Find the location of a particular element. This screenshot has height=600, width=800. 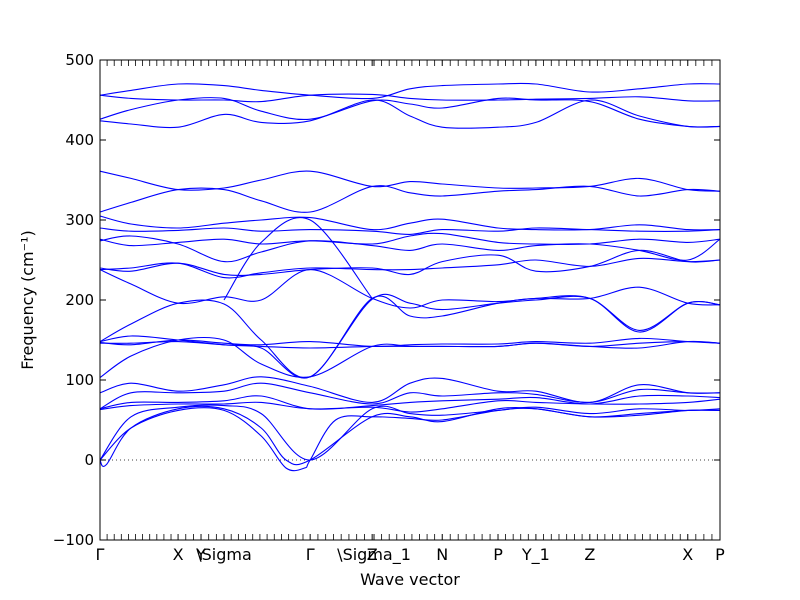

y-tick-label: 0 is located at coordinates (89, 460).